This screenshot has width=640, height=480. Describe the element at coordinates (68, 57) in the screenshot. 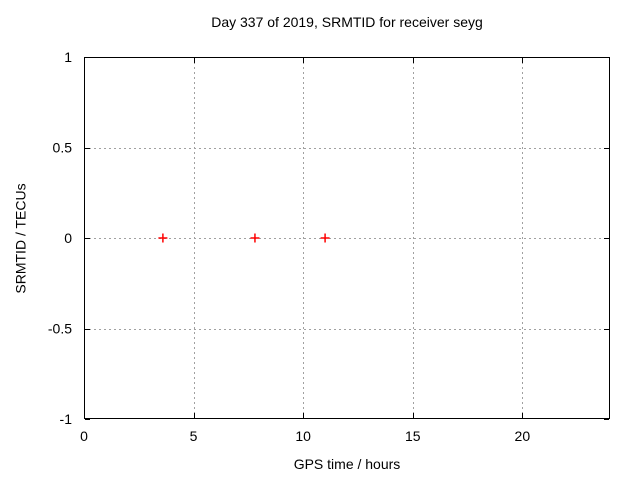

I see `y-tick-label: 1` at that location.